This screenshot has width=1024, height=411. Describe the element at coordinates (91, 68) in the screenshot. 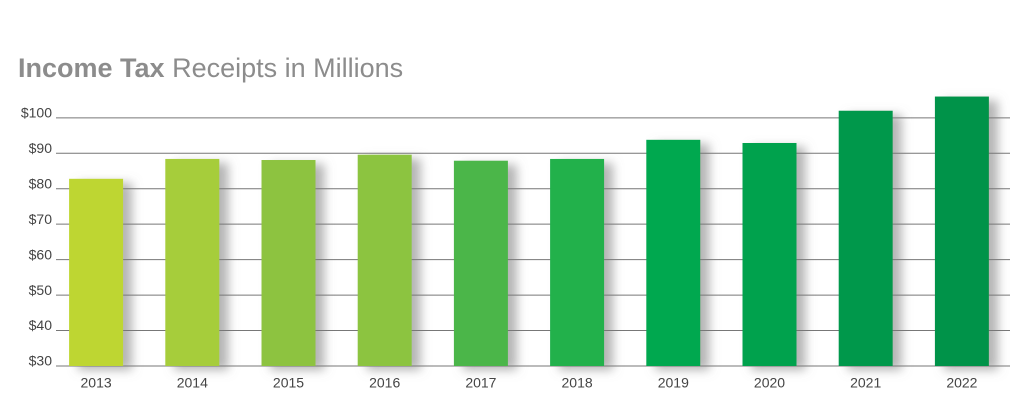

I see `title-bold: Income Tax` at that location.